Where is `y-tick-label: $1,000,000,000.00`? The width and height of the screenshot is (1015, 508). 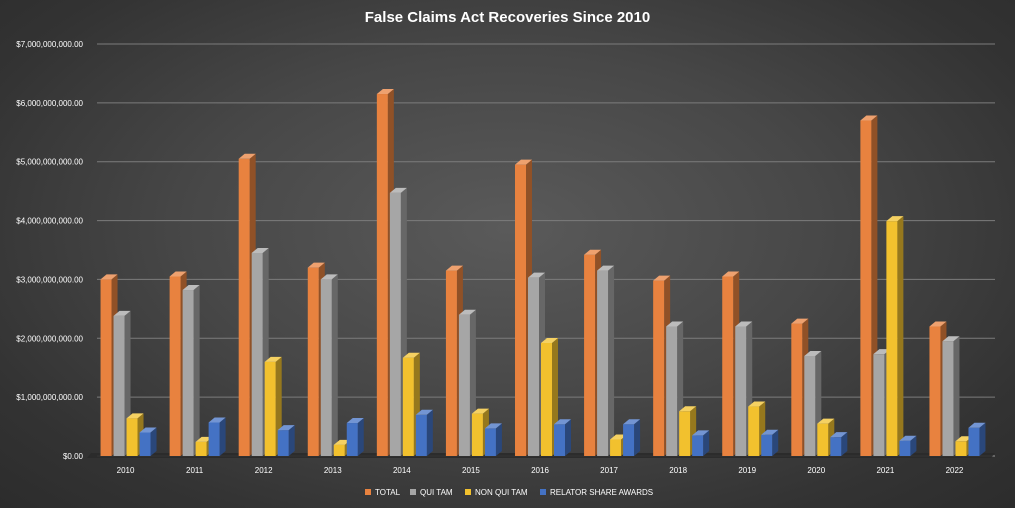
y-tick-label: $1,000,000,000.00 is located at coordinates (49, 397).